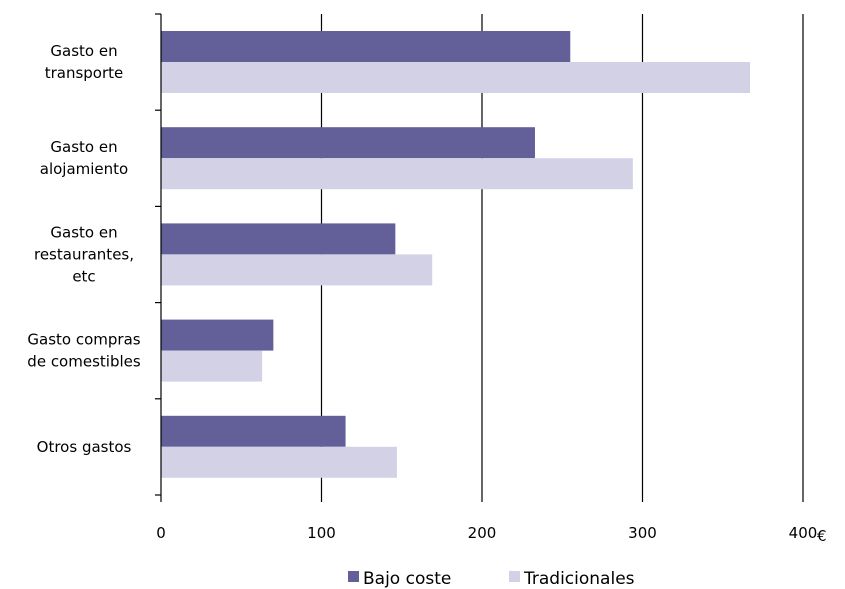  Describe the element at coordinates (482, 533) in the screenshot. I see `x-tick-label: 200` at that location.